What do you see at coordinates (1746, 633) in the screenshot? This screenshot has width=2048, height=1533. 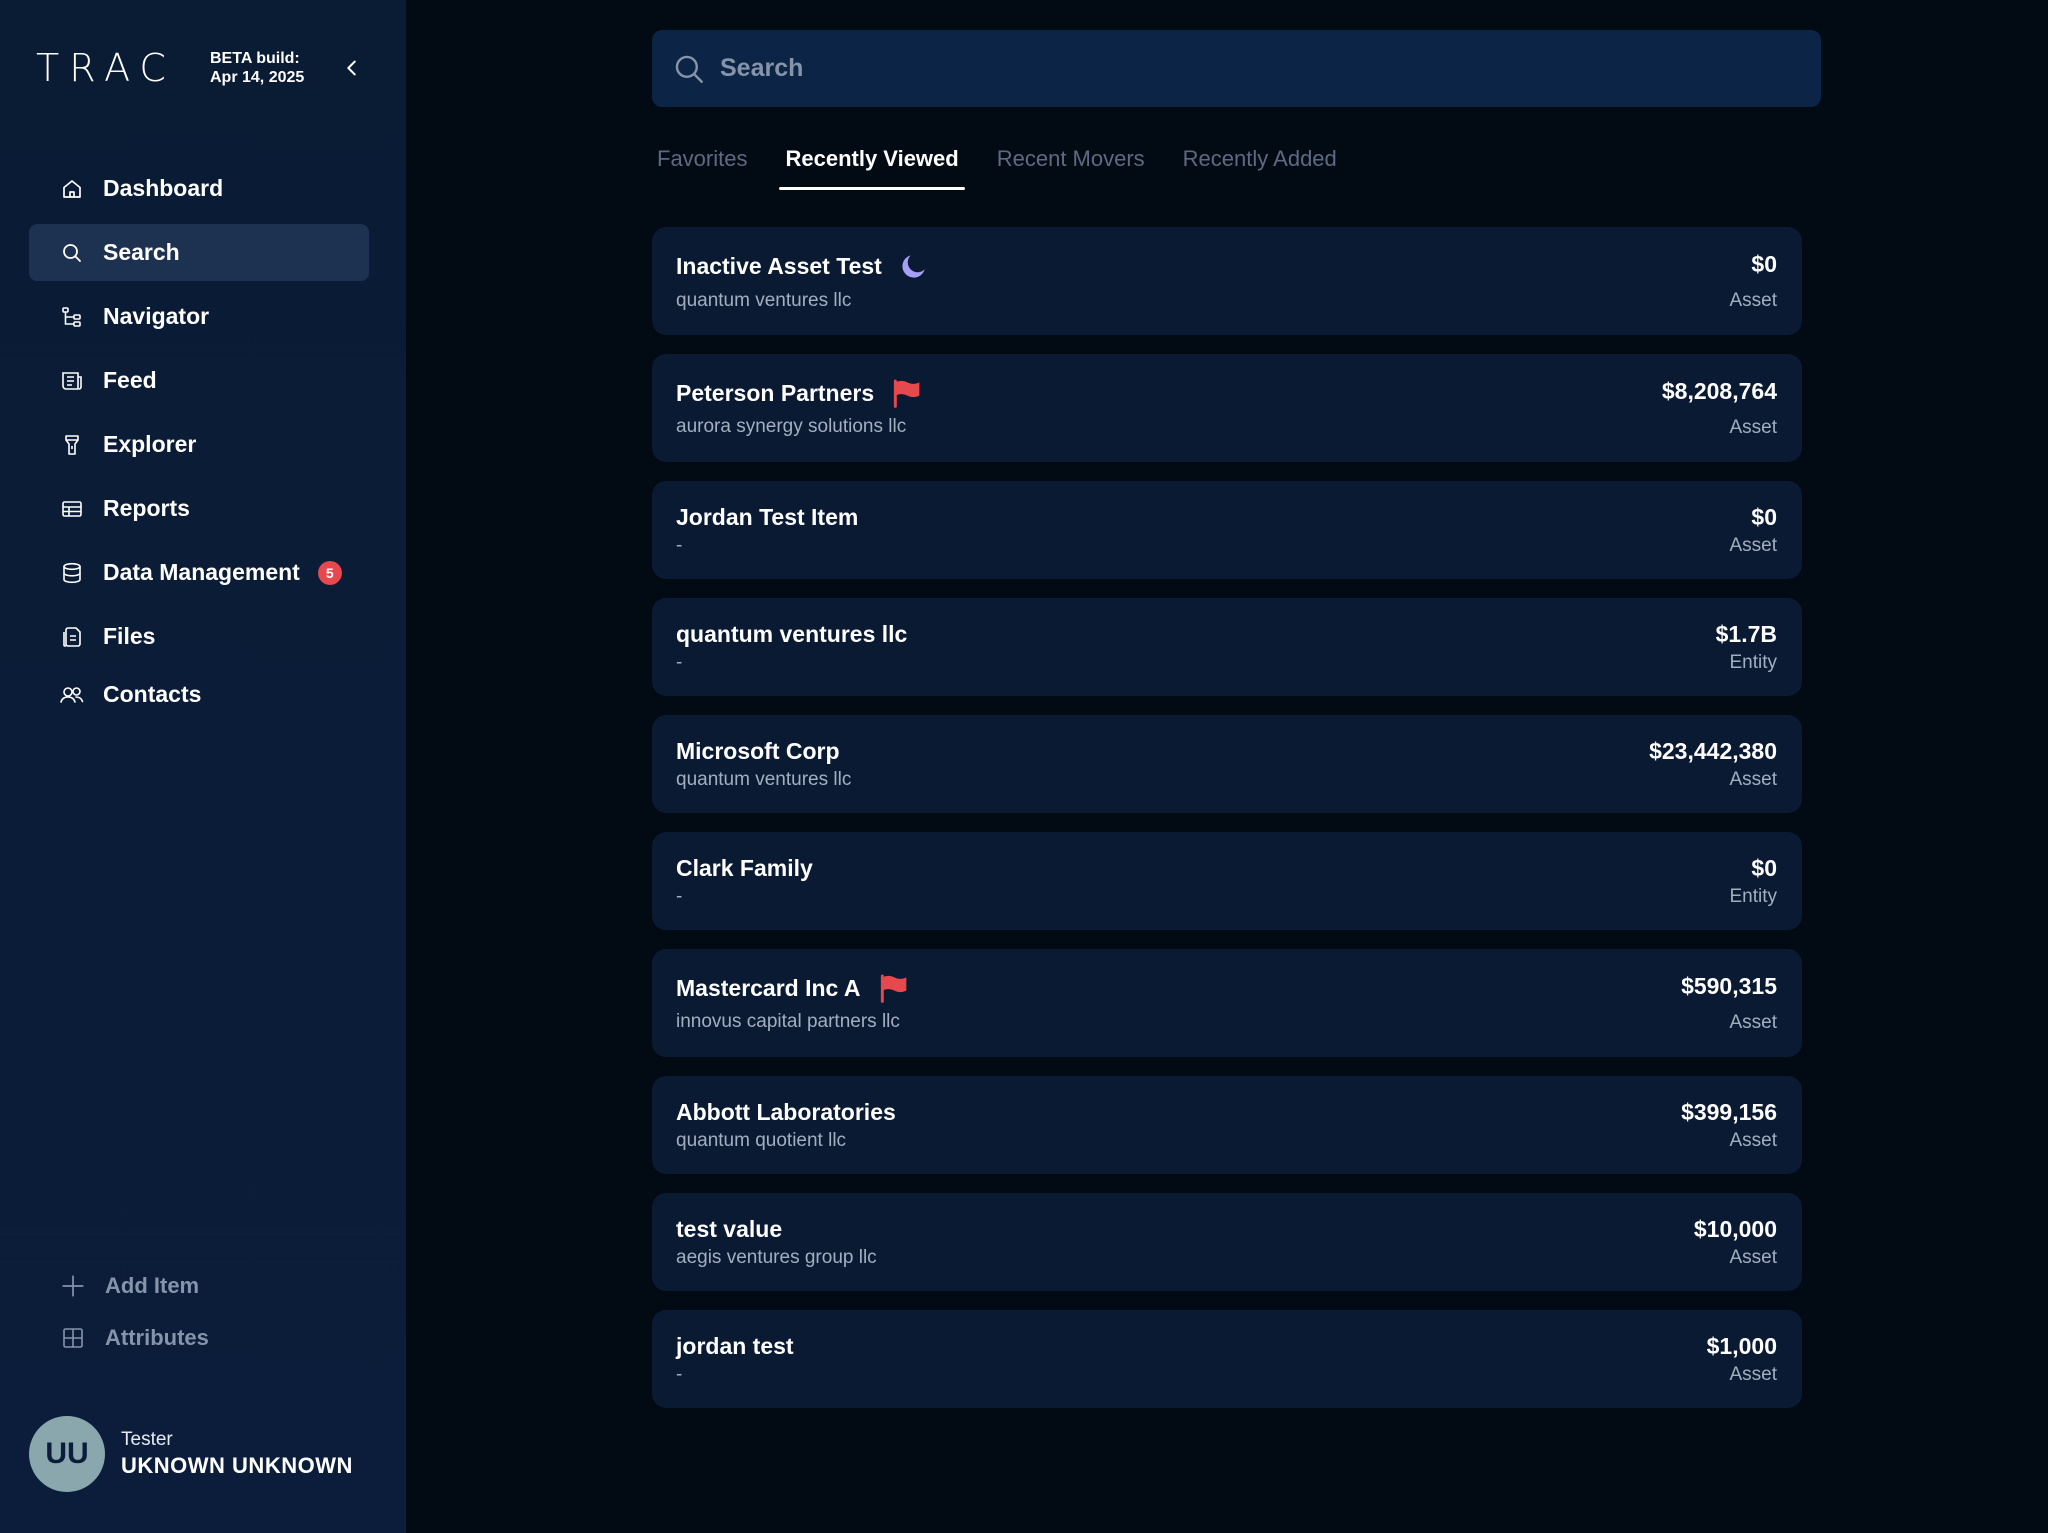 I see `list-item-value: $1.7B` at bounding box center [1746, 633].